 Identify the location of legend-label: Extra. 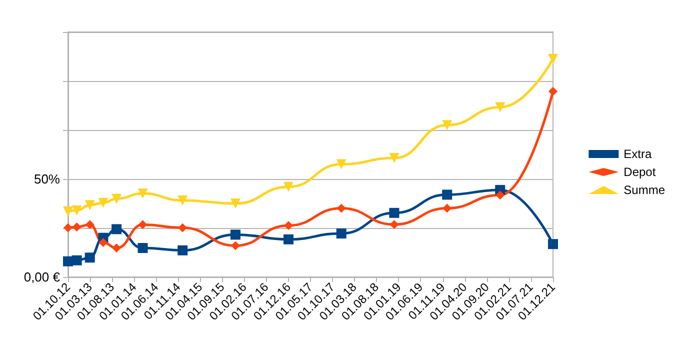
(638, 154).